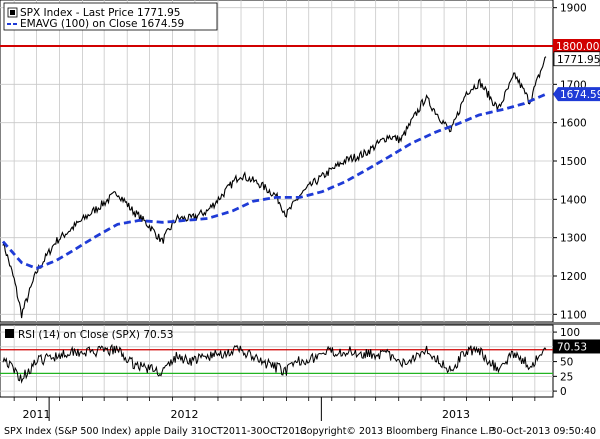 The image size is (600, 439). What do you see at coordinates (300, 323) in the screenshot?
I see `panel-separator` at bounding box center [300, 323].